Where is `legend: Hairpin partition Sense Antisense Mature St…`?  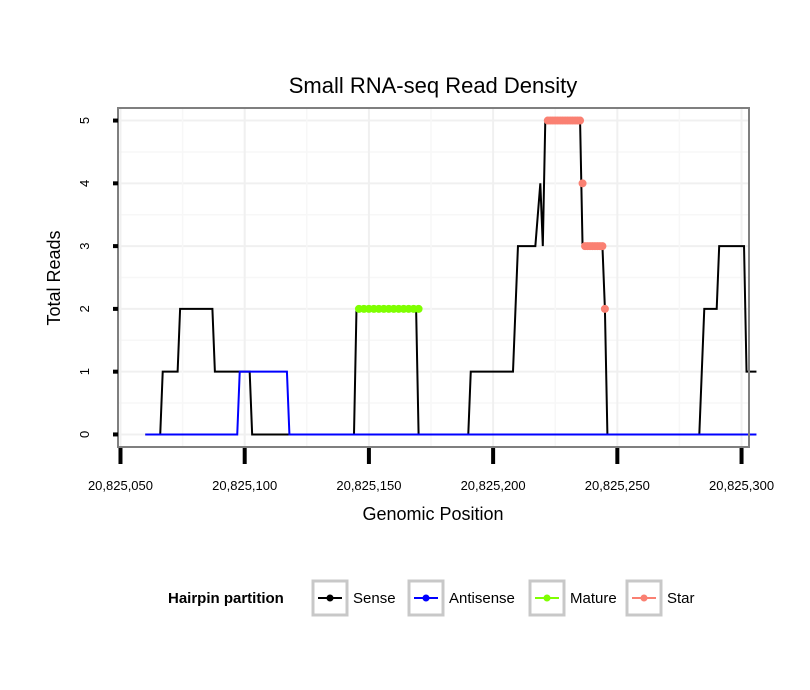 legend: Hairpin partition Sense Antisense Mature St… is located at coordinates (431, 598).